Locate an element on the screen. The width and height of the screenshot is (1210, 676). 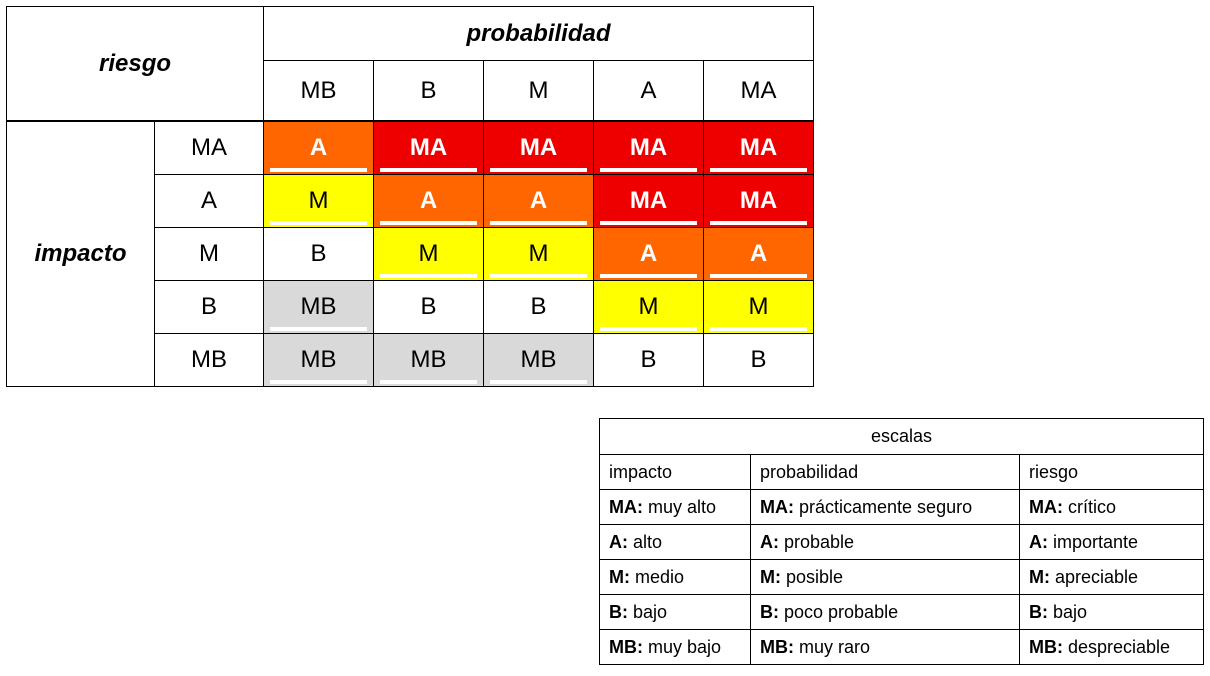
legend-row: A: alto A: probable A: importante is located at coordinates (901, 542).